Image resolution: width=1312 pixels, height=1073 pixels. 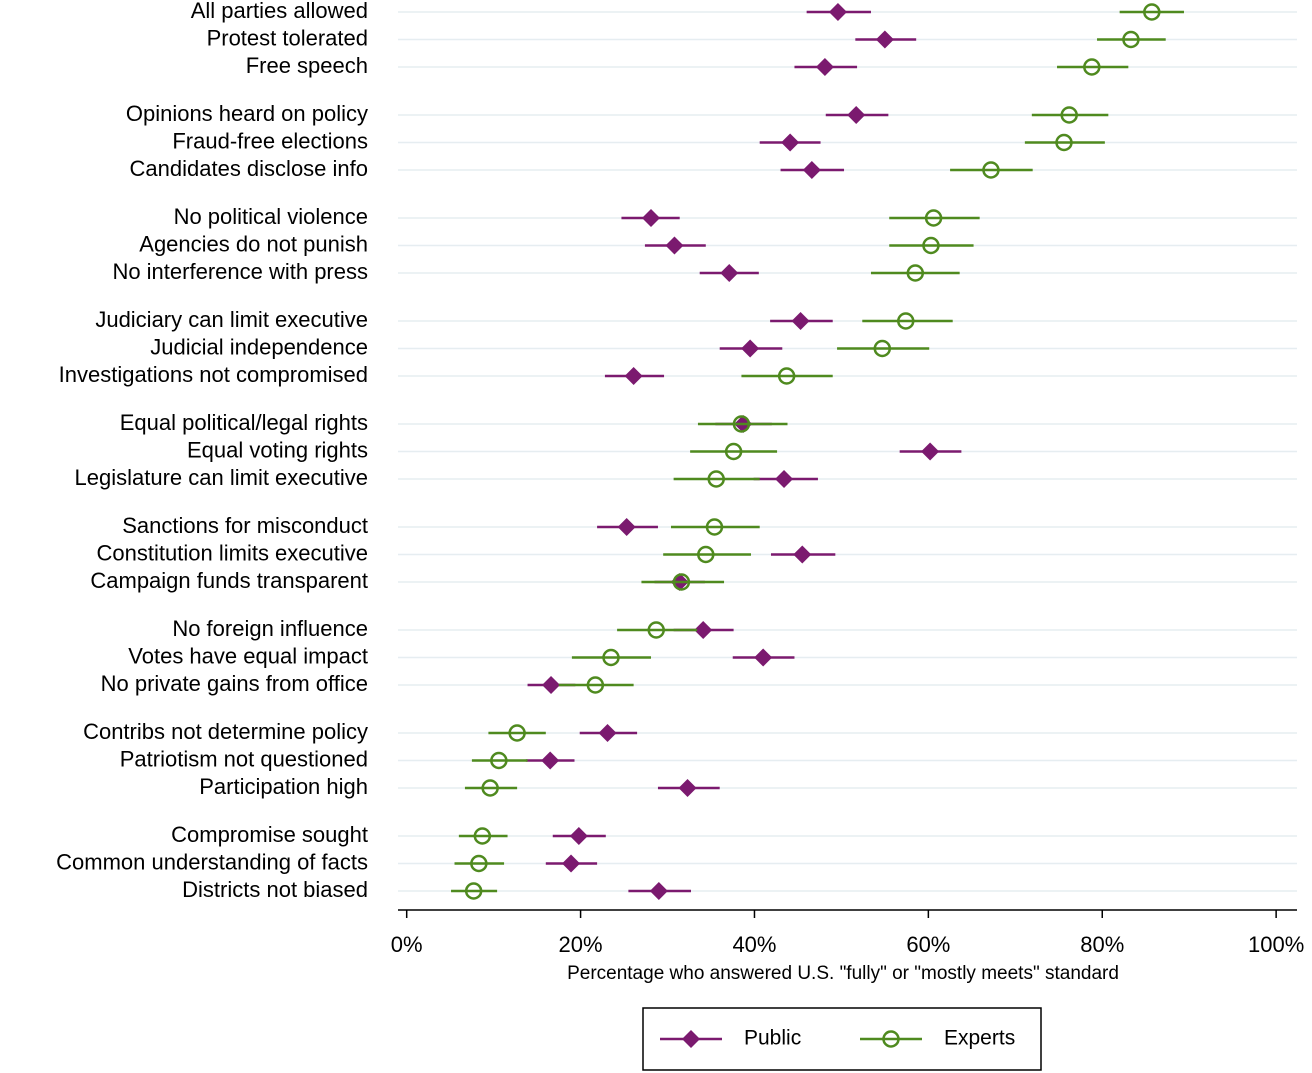 What do you see at coordinates (259, 346) in the screenshot?
I see `category-label: Judicial independence` at bounding box center [259, 346].